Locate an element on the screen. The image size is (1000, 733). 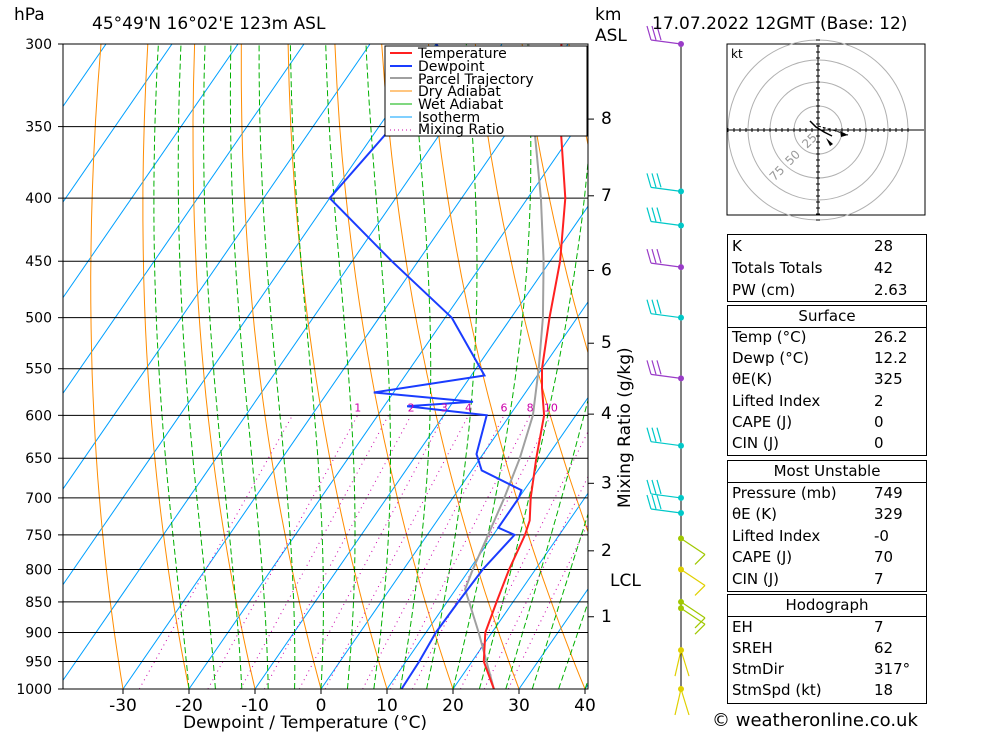
km-tick-label: 1 is located at coordinates (606, 617).